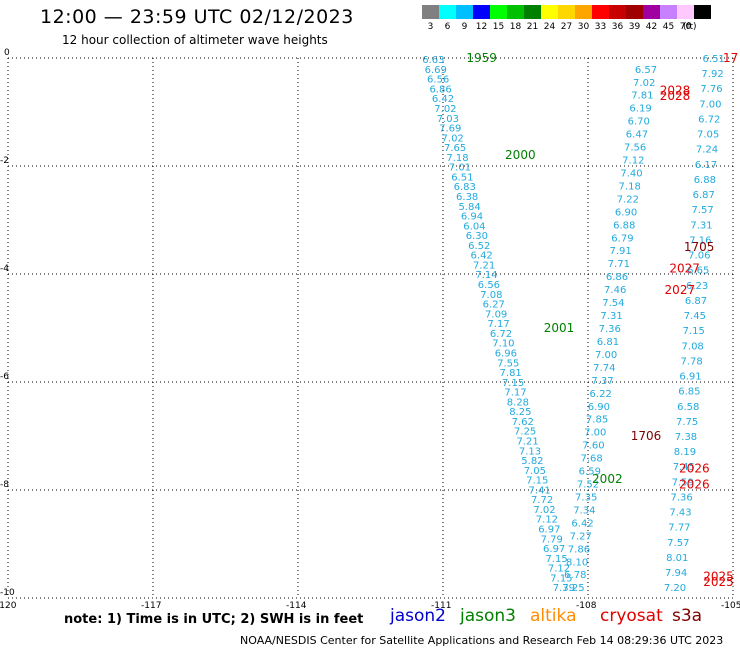 Image resolution: width=740 pixels, height=650 pixels. What do you see at coordinates (700, 240) in the screenshot?
I see `wave-height-label: 7.16` at bounding box center [700, 240].